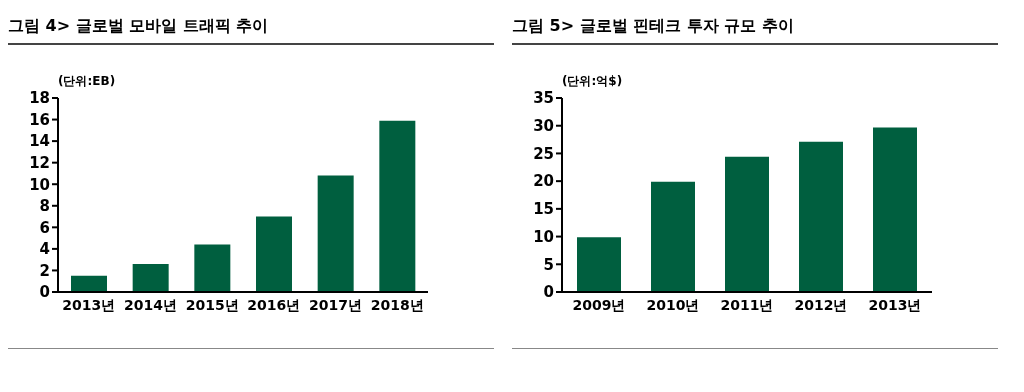 Image resolution: width=1024 pixels, height=392 pixels. What do you see at coordinates (599, 304) in the screenshot?
I see `x-tick-label: 2009년` at bounding box center [599, 304].